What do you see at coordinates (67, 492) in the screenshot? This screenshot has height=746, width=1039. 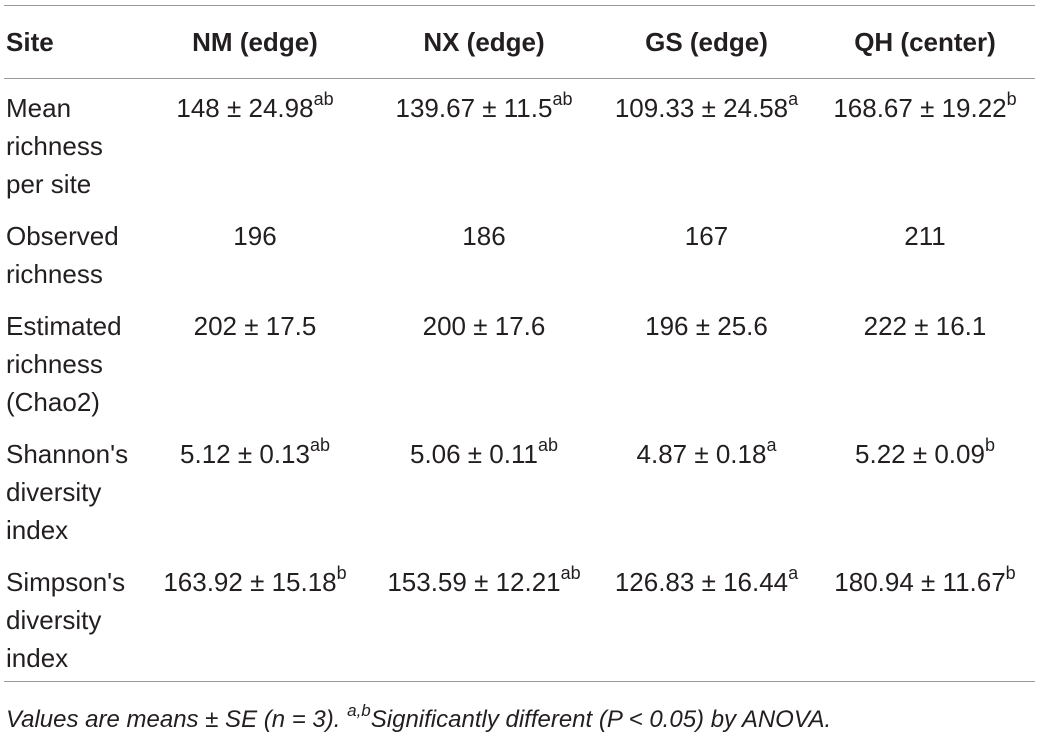 I see `row-label: Shannon's diversity index` at bounding box center [67, 492].